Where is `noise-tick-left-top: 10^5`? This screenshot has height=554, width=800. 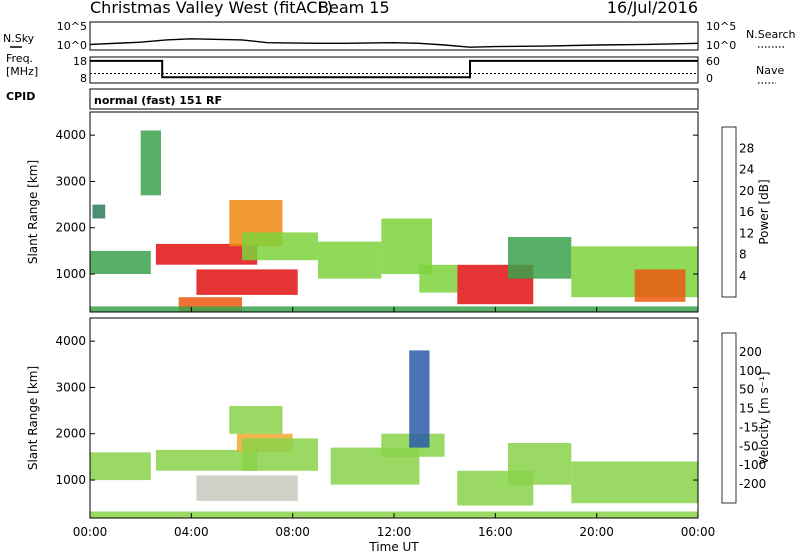 noise-tick-left-top: 10^5 is located at coordinates (72, 26).